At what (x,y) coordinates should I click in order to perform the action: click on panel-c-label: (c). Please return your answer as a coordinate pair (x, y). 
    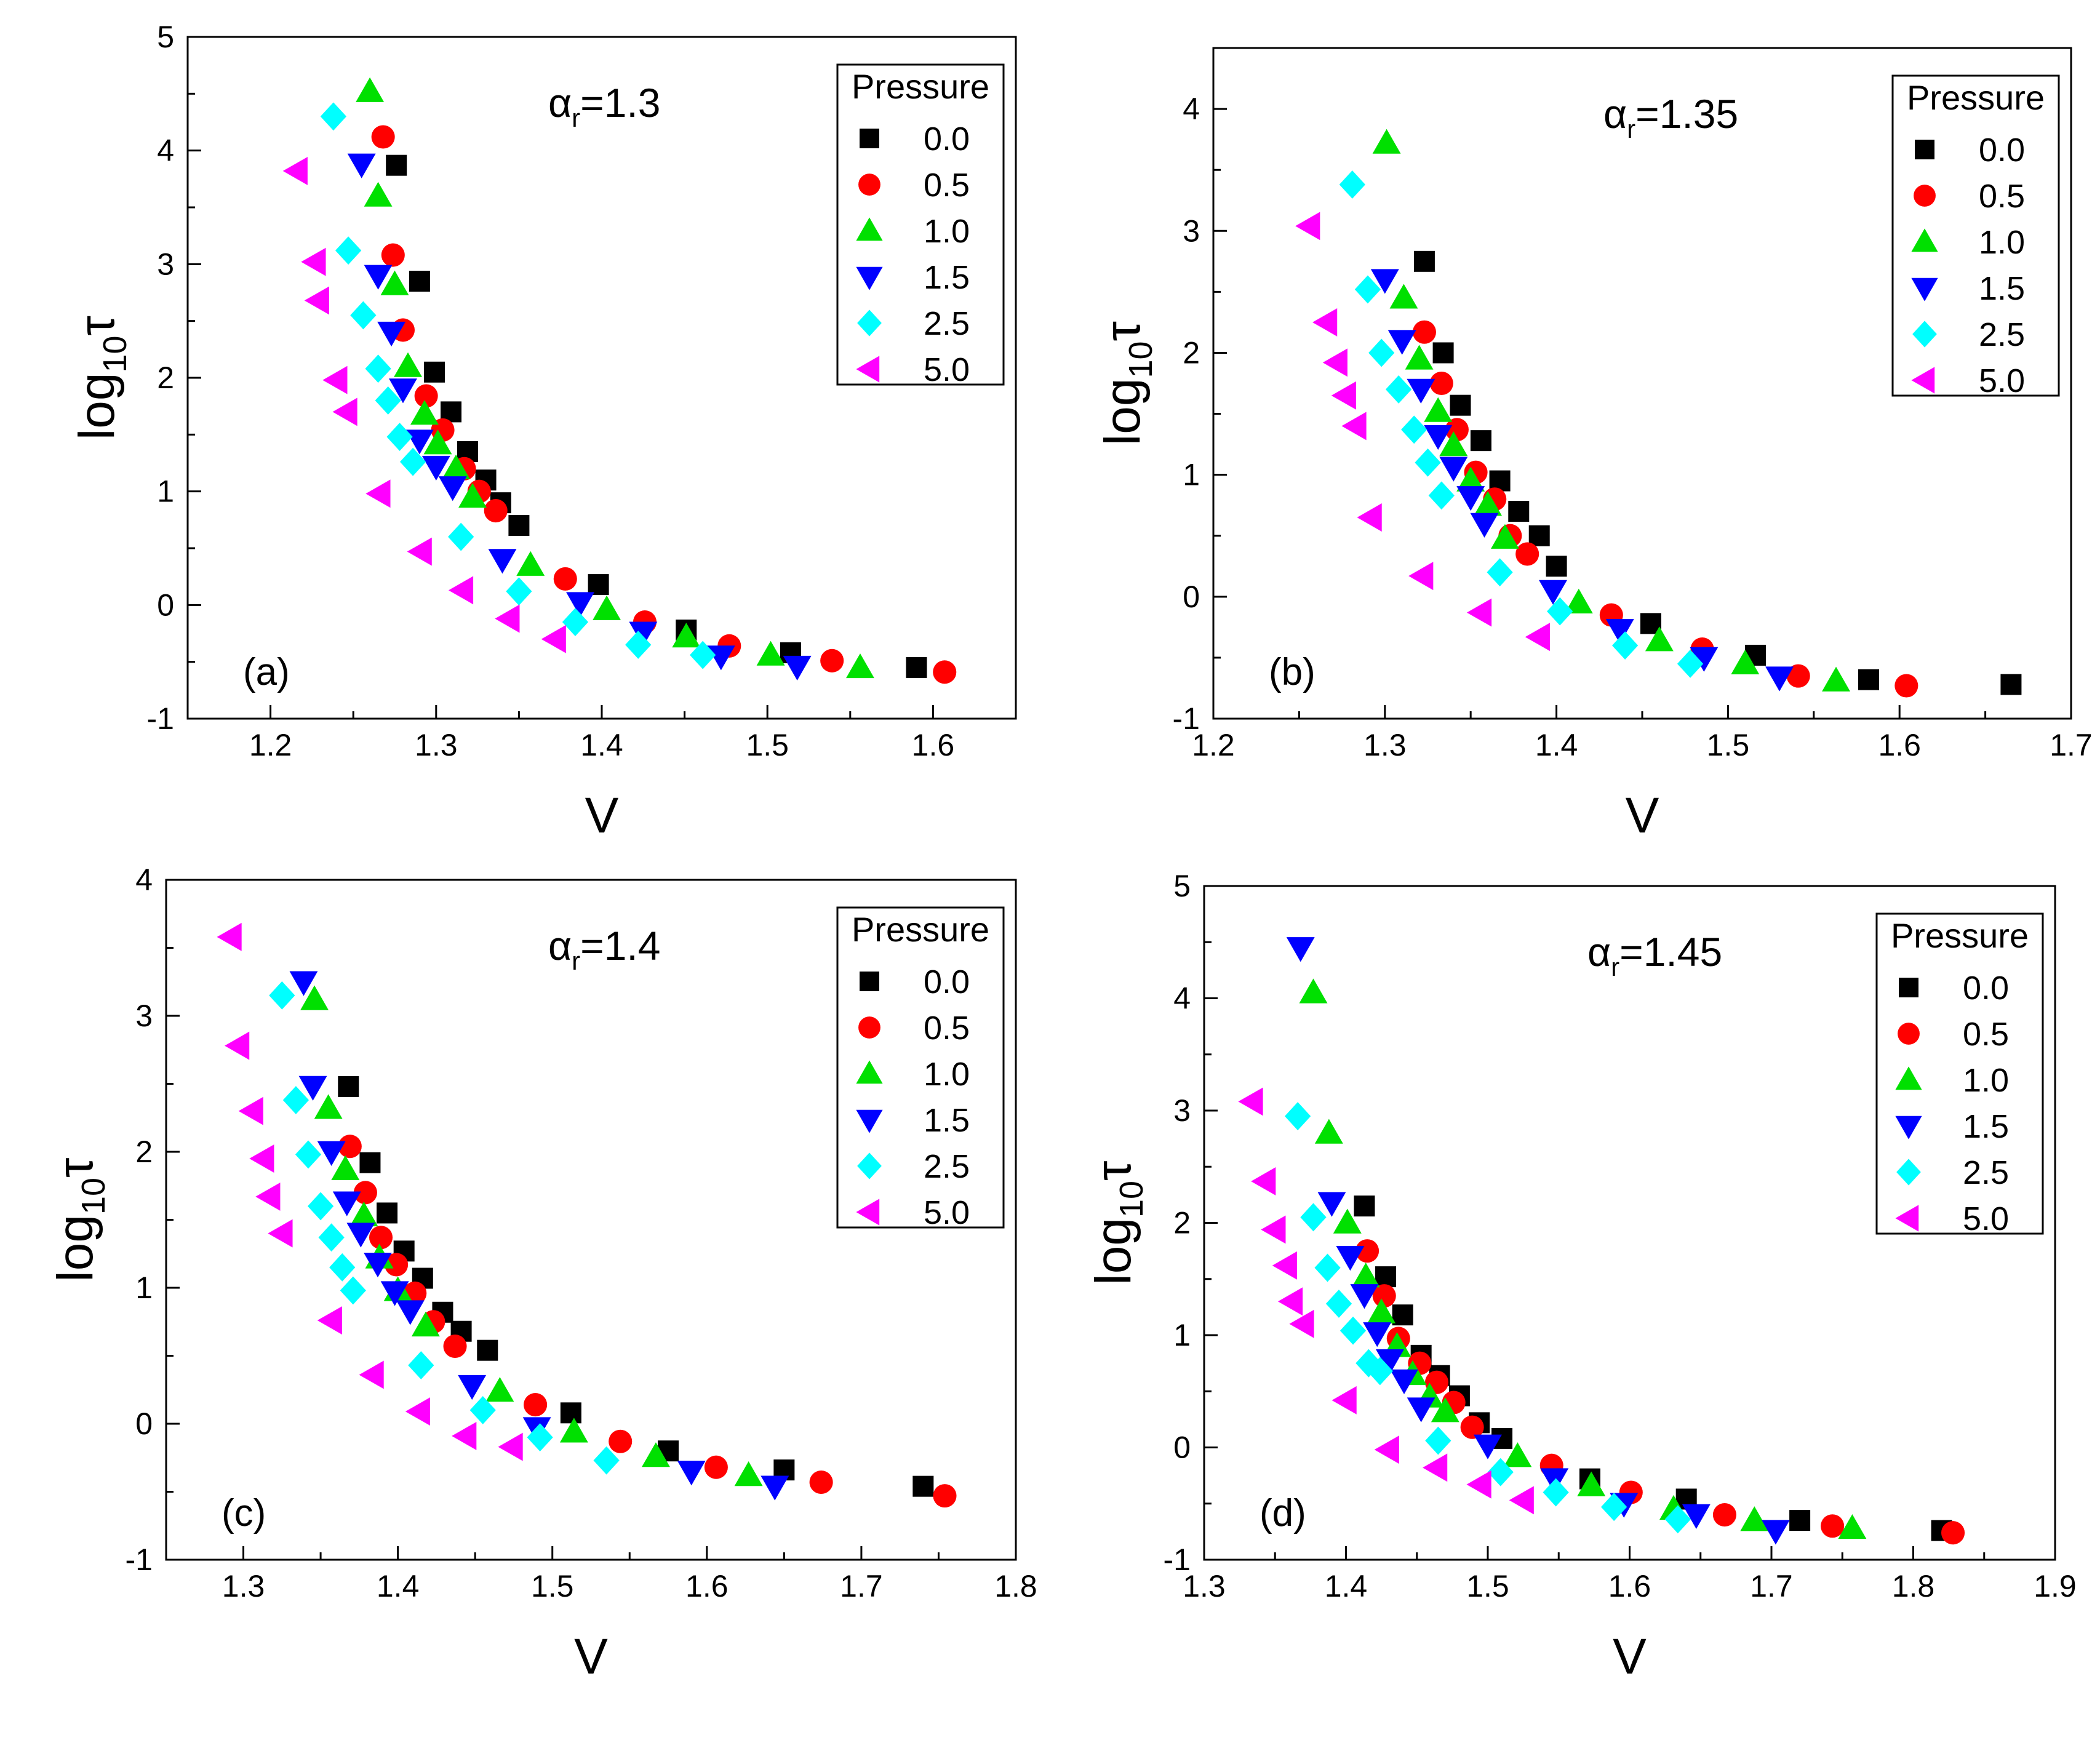
    Looking at the image, I should click on (244, 1513).